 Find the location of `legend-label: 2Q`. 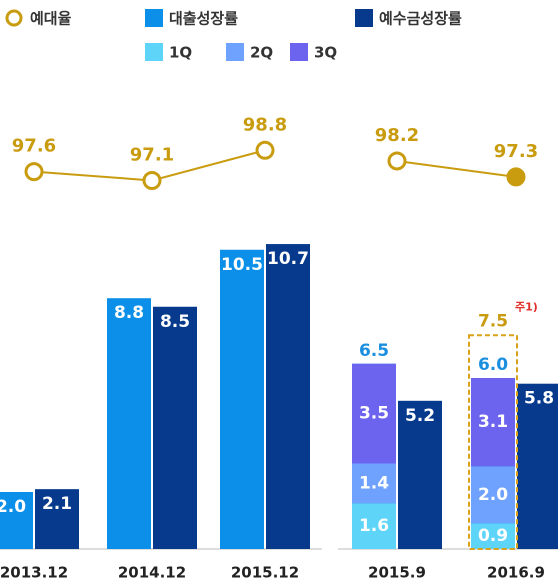

legend-label: 2Q is located at coordinates (261, 53).